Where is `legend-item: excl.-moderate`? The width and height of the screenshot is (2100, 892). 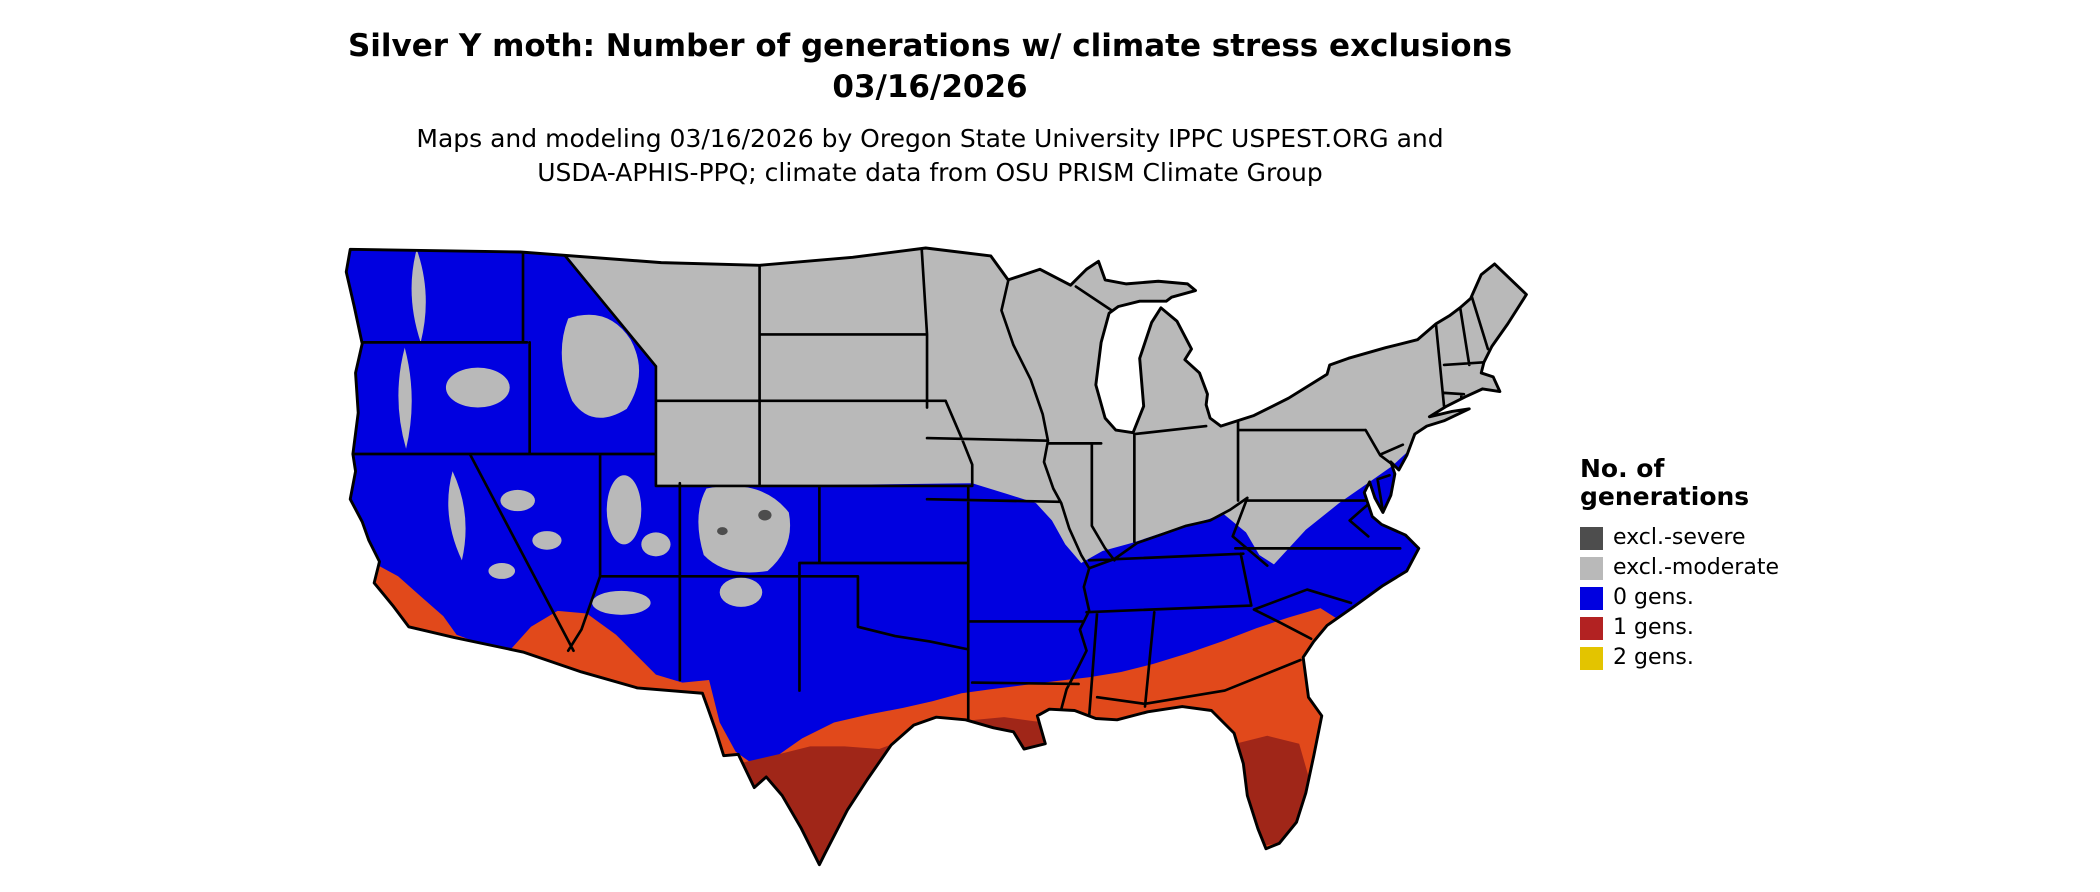
legend-item: excl.-moderate is located at coordinates (1730, 568).